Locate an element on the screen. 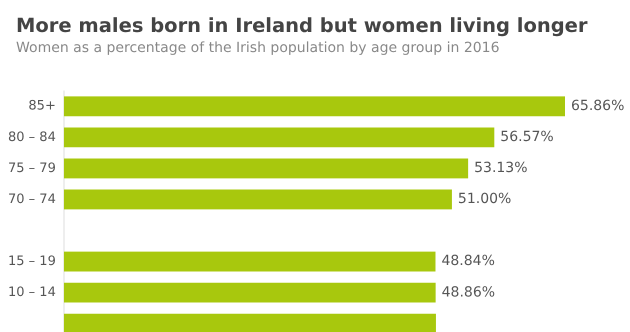  y-tick-label: 15 – 19 is located at coordinates (32, 261).